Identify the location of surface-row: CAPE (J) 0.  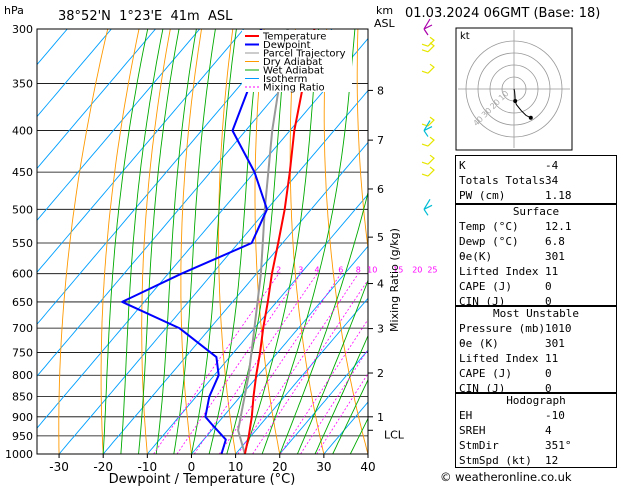
(536, 286).